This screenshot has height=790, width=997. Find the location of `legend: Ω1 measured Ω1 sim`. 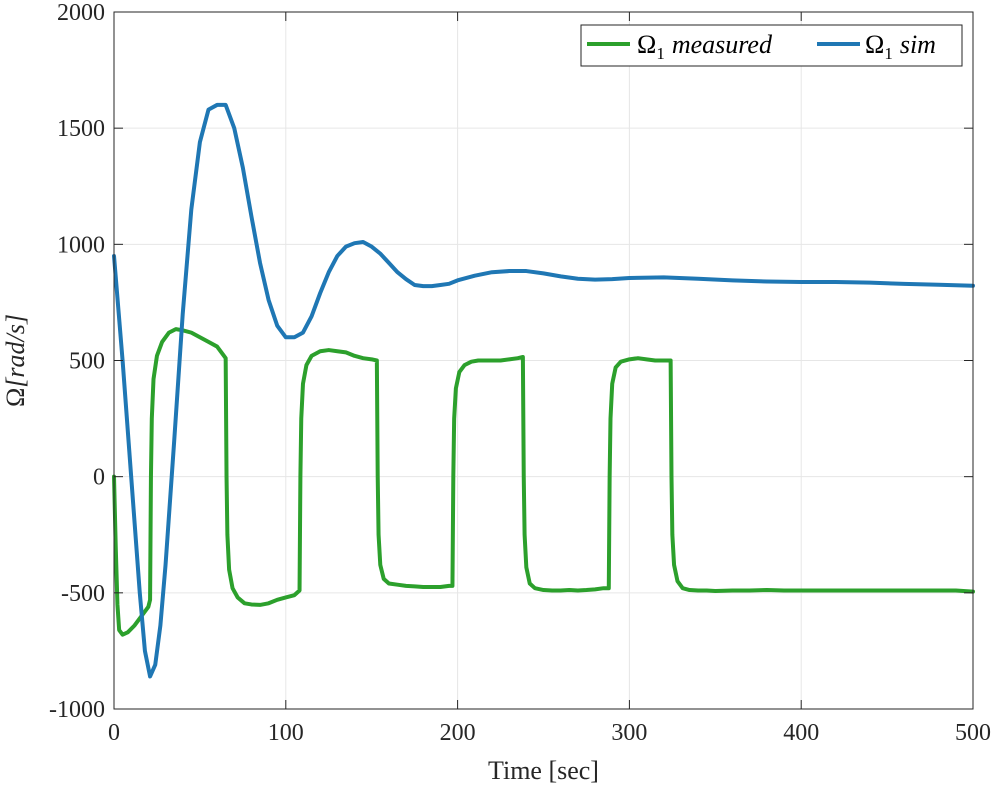

legend: Ω1 measured Ω1 sim is located at coordinates (771, 45).